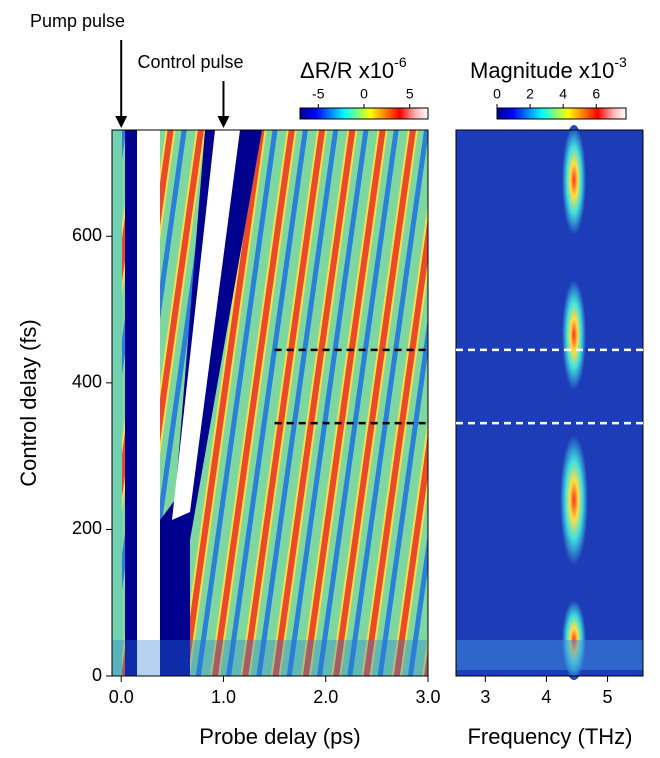 This screenshot has height=758, width=660. Describe the element at coordinates (410, 94) in the screenshot. I see `colorbar-tick-label: 5` at that location.